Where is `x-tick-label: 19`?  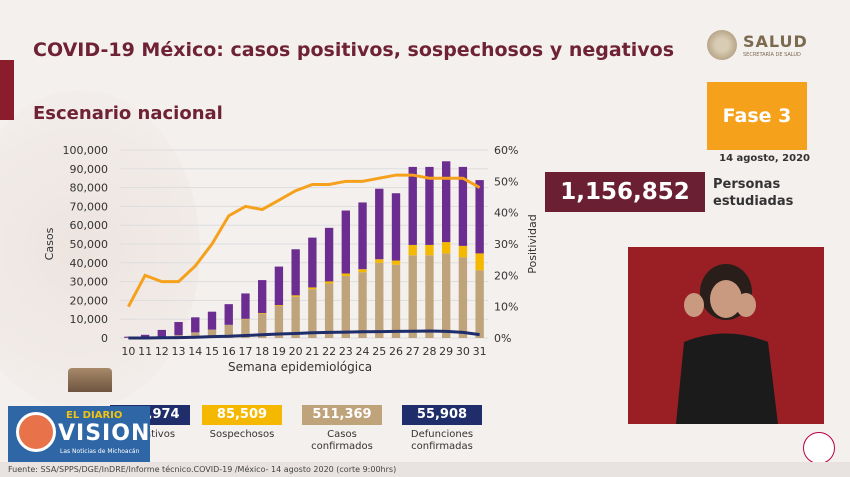
x-tick-label: 19 is located at coordinates (279, 351).